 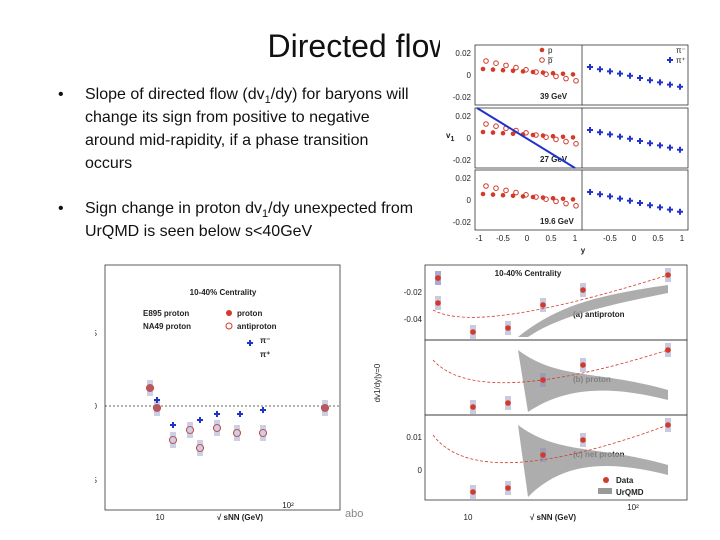 What do you see at coordinates (554, 96) in the screenshot?
I see `panel-label: 39 GeV` at bounding box center [554, 96].